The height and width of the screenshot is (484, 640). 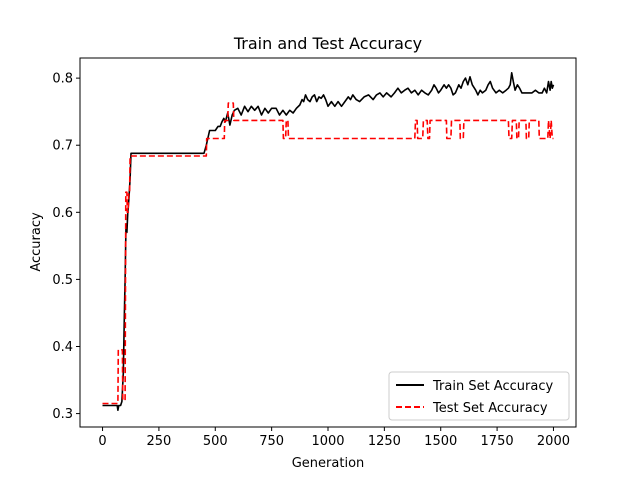 I want to click on x-tick-label: 250, so click(x=158, y=441).